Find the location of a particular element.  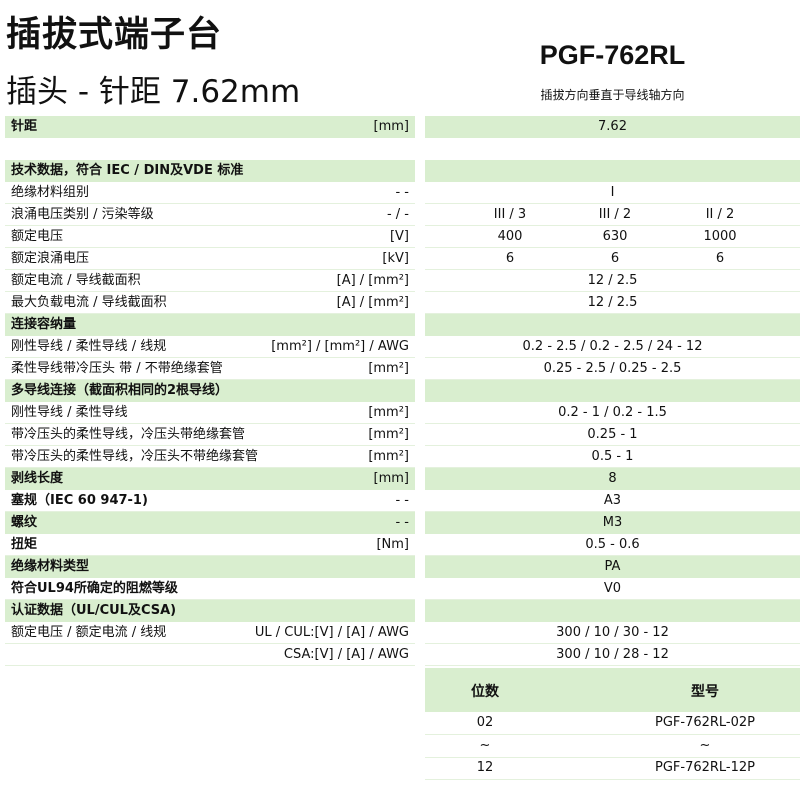

spec-label-cell: 带冷压头的柔性导线，冷压头不带绝缘套管 [mm²] is located at coordinates (210, 457).